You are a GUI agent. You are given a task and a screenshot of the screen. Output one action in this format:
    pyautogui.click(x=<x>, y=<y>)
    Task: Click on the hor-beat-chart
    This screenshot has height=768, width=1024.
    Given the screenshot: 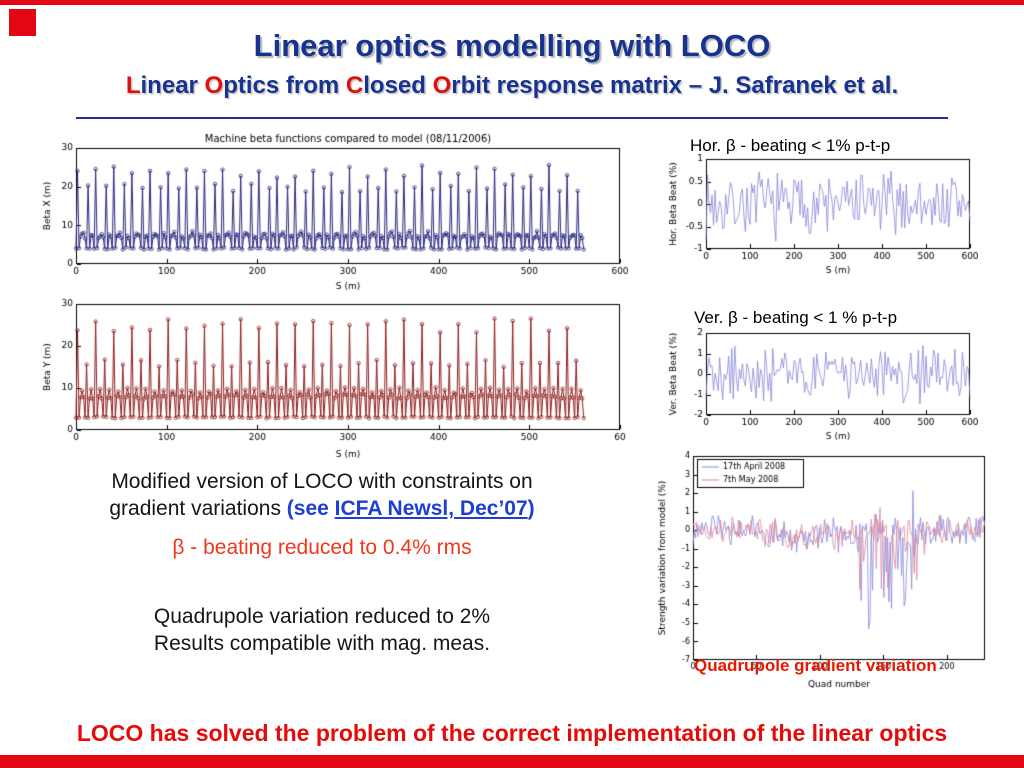 What is the action you would take?
    pyautogui.click(x=822, y=215)
    